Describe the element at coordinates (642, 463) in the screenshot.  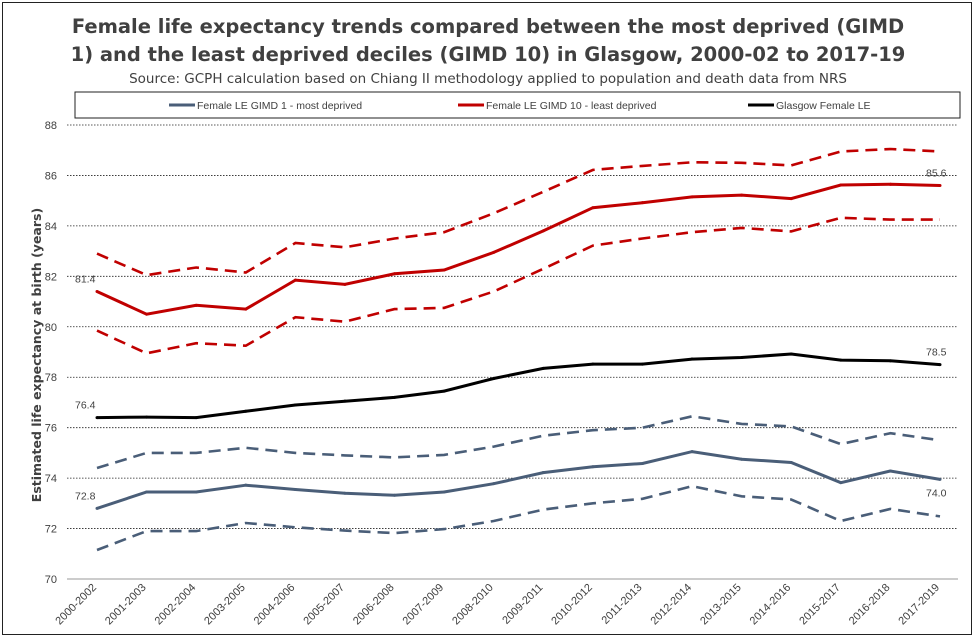
I see `point-gimd1-2011-2013` at that location.